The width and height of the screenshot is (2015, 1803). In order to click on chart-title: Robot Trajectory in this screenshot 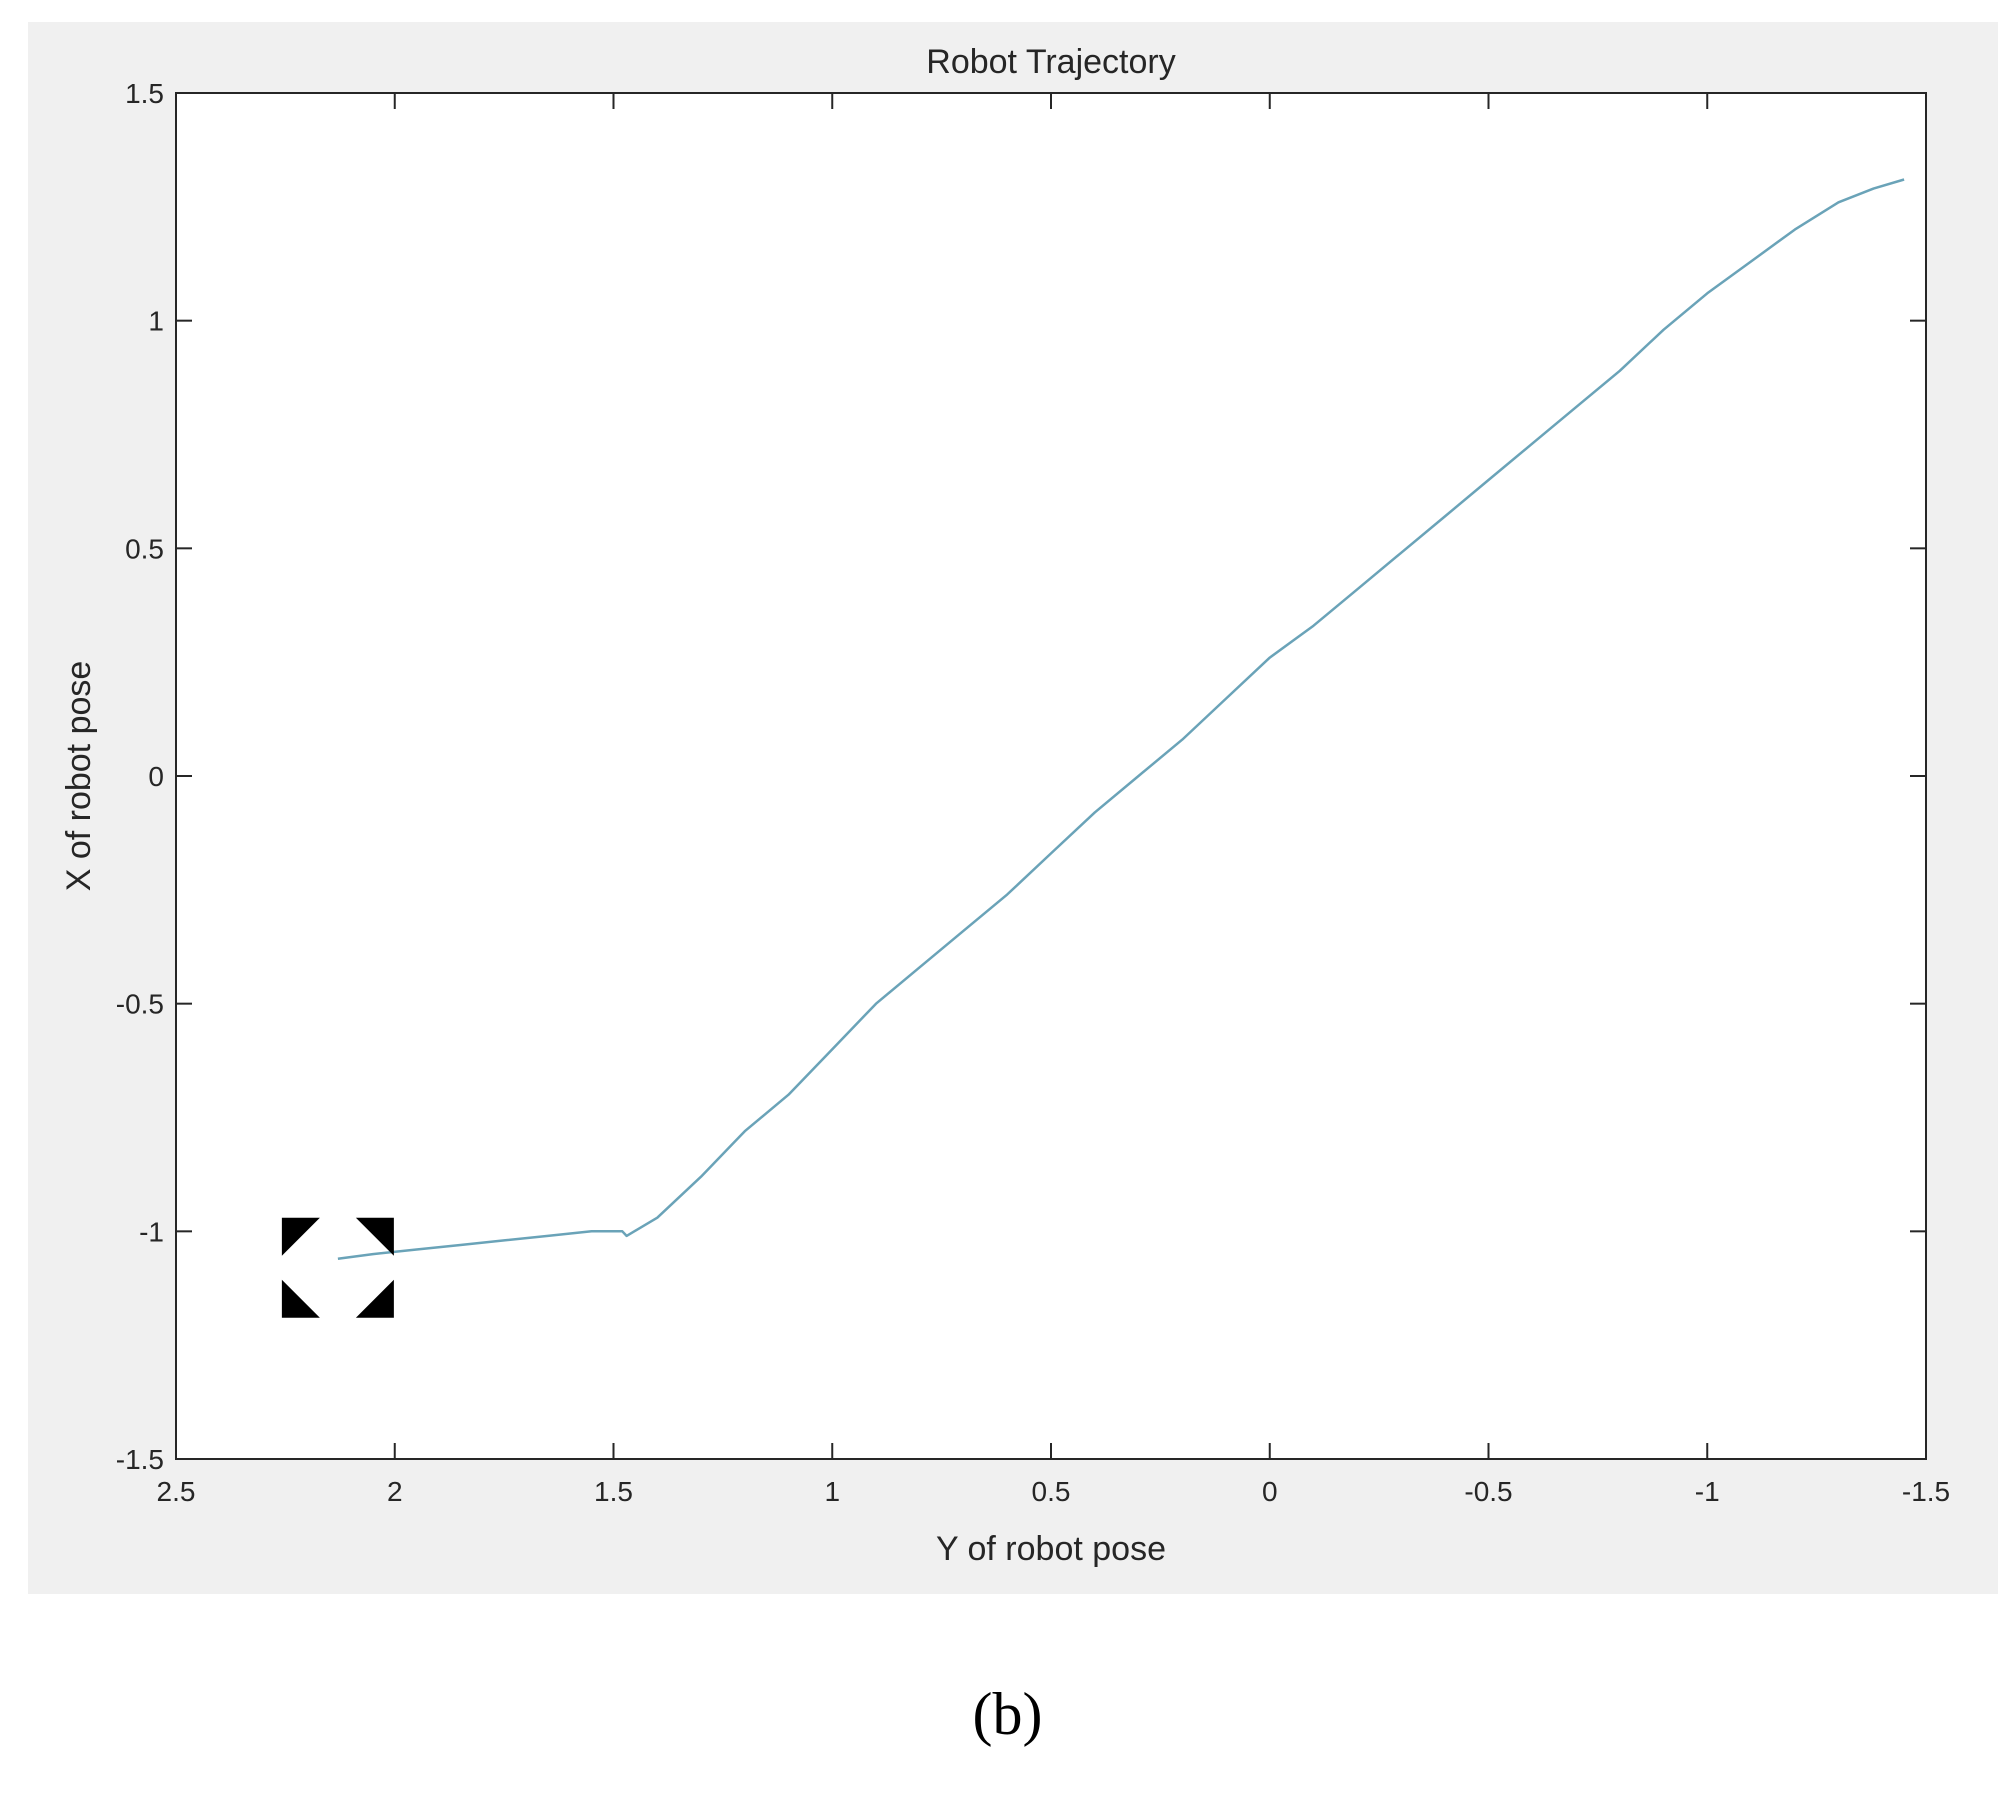, I will do `click(1050, 62)`.